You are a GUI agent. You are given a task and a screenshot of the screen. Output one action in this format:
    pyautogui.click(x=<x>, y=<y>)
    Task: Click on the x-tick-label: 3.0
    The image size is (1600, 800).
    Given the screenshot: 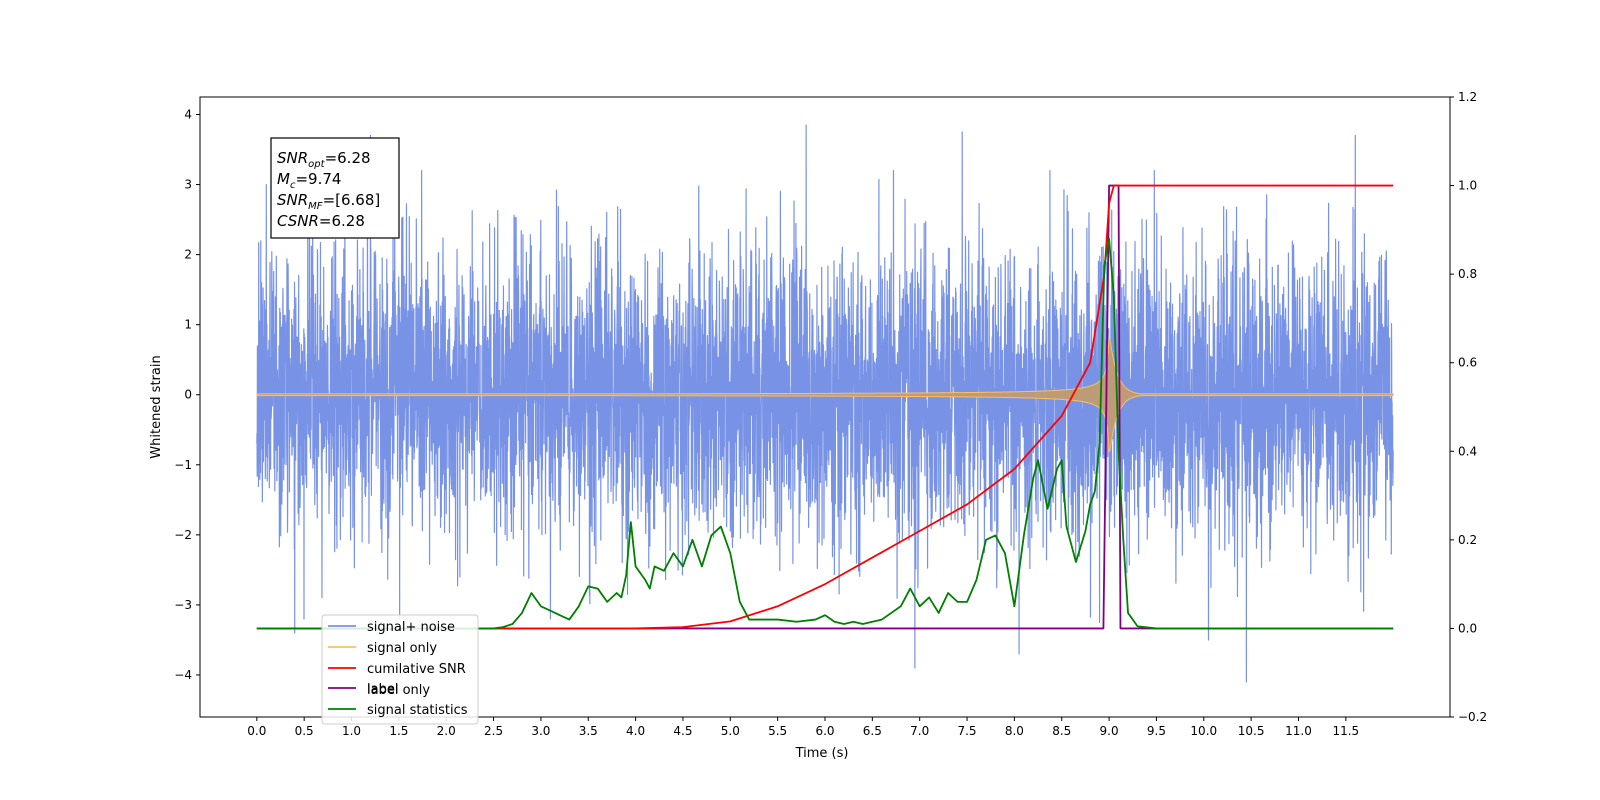 What is the action you would take?
    pyautogui.click(x=540, y=731)
    